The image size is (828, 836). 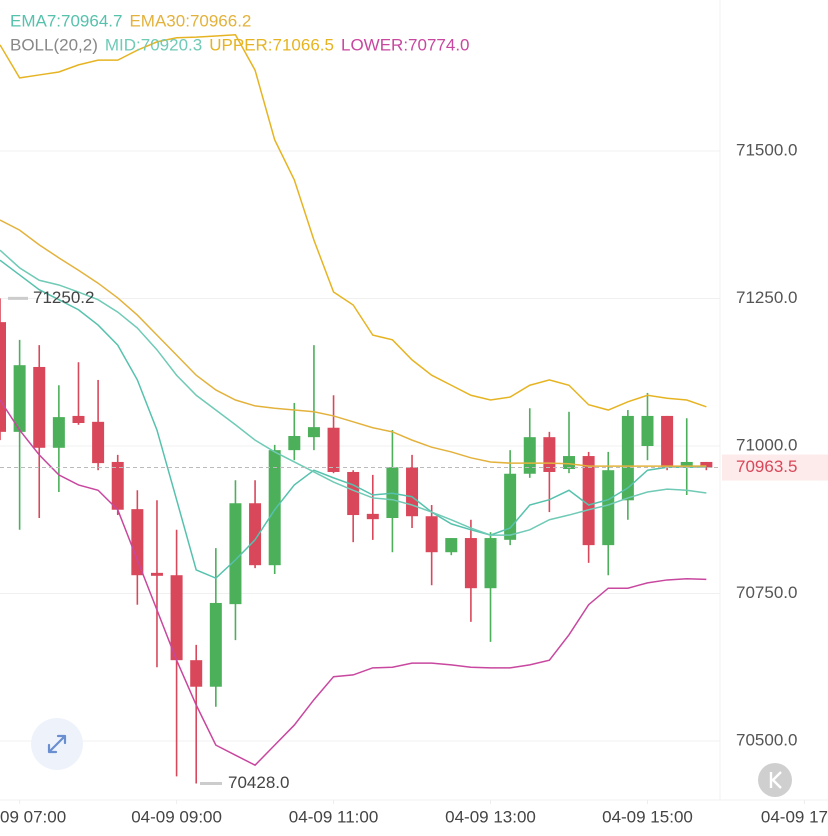 What do you see at coordinates (766, 739) in the screenshot?
I see `y-tick-label: 70500.0` at bounding box center [766, 739].